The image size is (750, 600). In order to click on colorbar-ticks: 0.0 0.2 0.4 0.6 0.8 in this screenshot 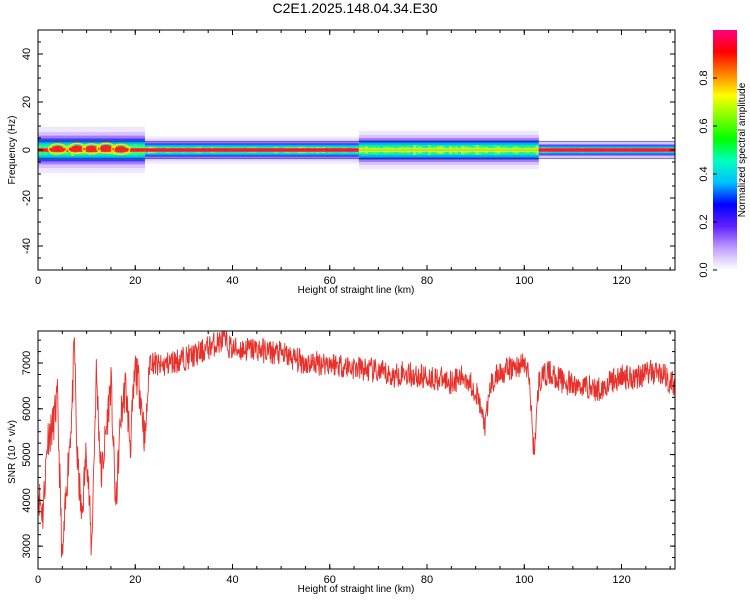, I will do `click(707, 174)`.